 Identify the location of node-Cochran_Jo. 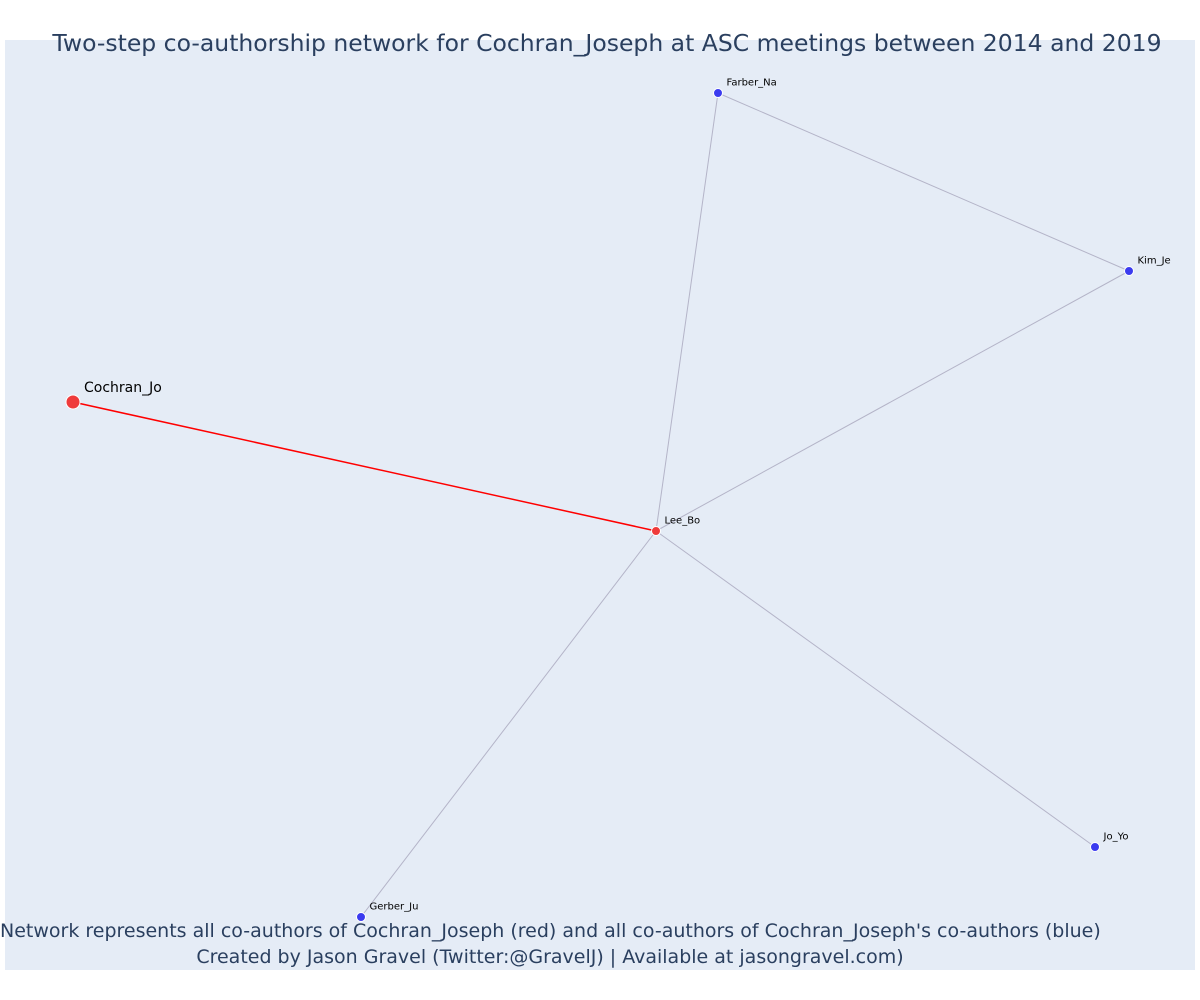
(73, 402).